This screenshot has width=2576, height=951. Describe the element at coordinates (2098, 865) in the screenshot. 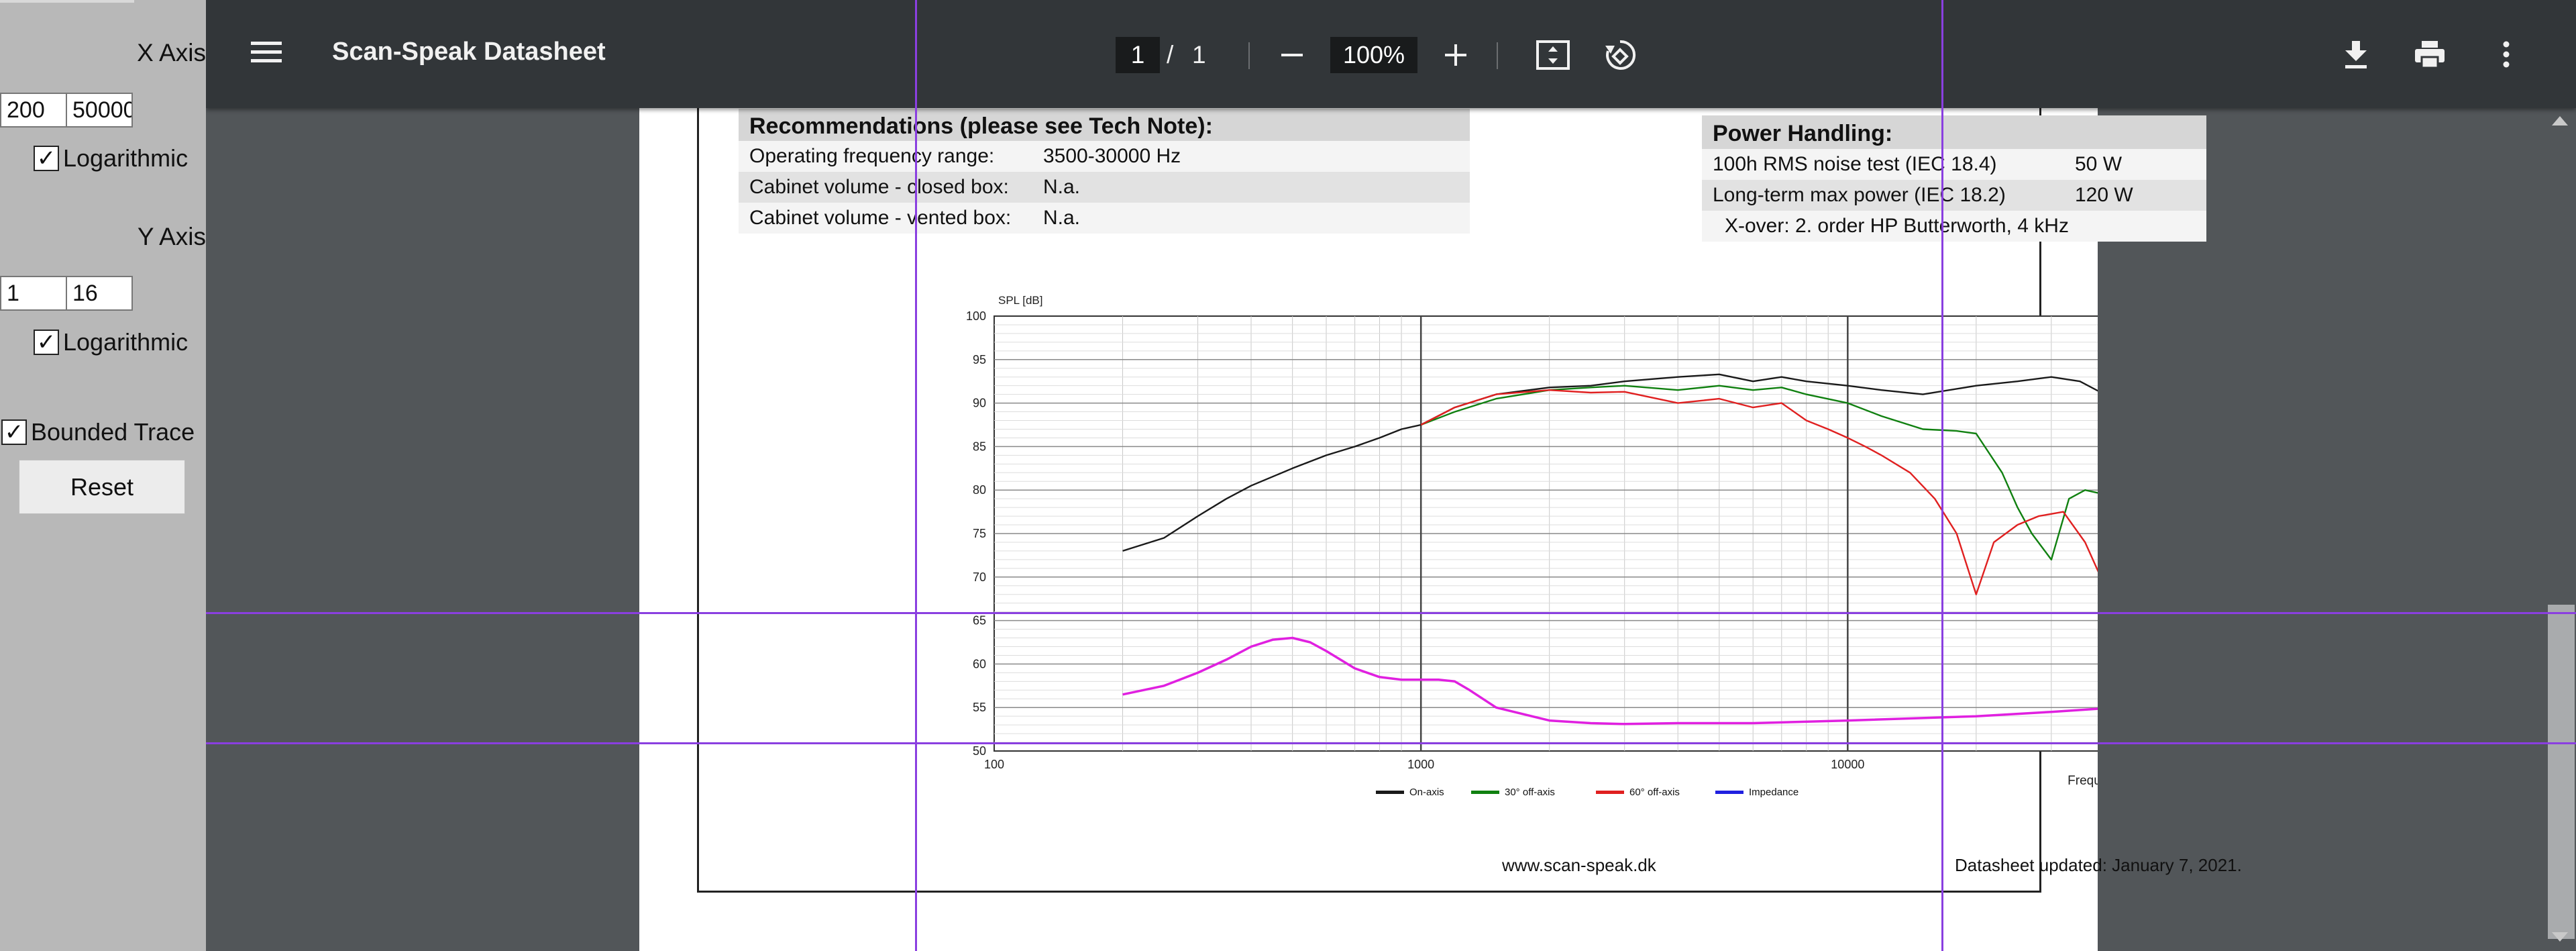

I see `updated-text: Datasheet updated: January 7, 2021.` at that location.